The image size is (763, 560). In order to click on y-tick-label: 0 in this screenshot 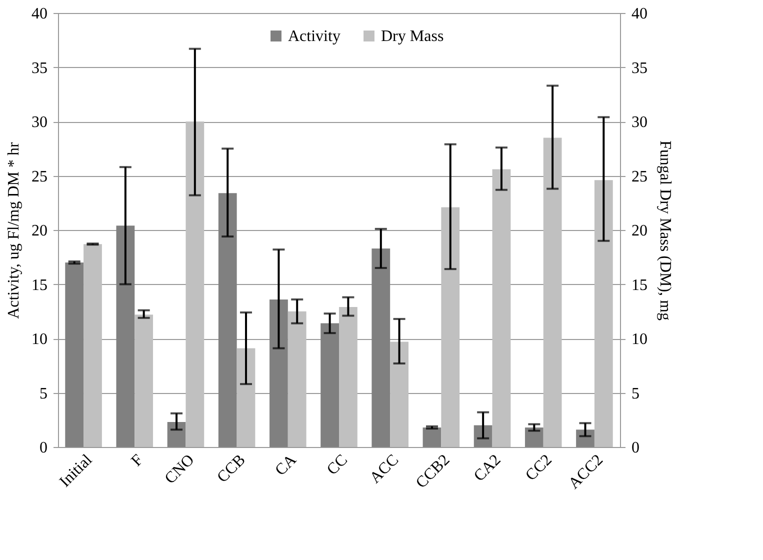, I will do `click(44, 448)`.